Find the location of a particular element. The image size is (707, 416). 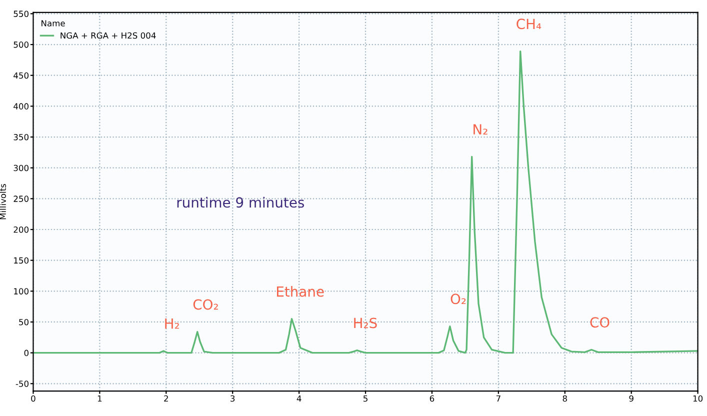

x-tick-label: 9 is located at coordinates (631, 398).